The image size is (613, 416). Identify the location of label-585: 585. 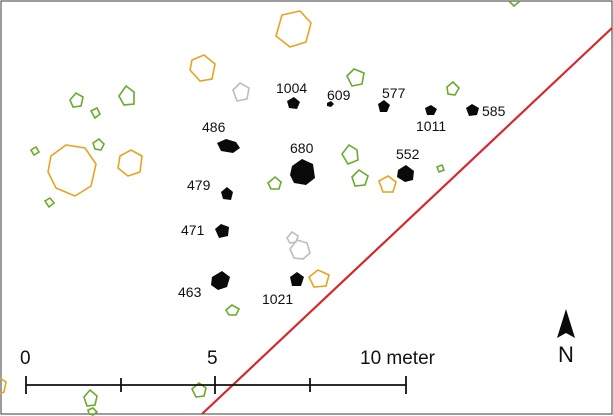
(494, 111).